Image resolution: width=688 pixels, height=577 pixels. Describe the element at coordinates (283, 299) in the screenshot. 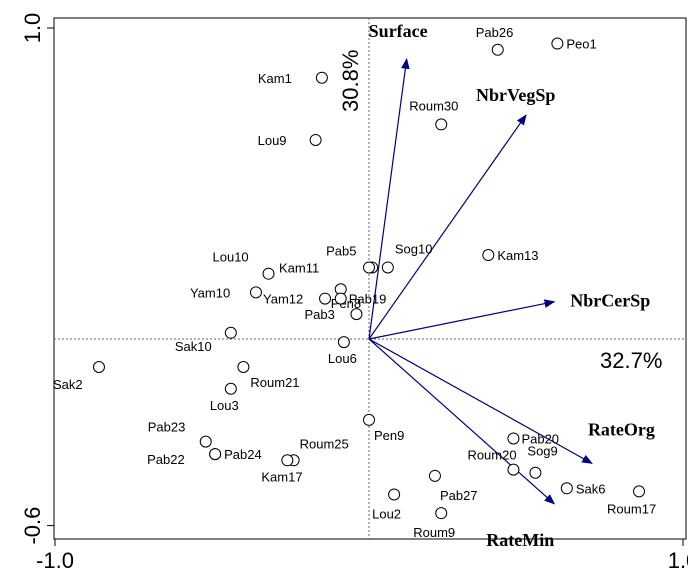

I see `sample-point-label: Yam12` at that location.